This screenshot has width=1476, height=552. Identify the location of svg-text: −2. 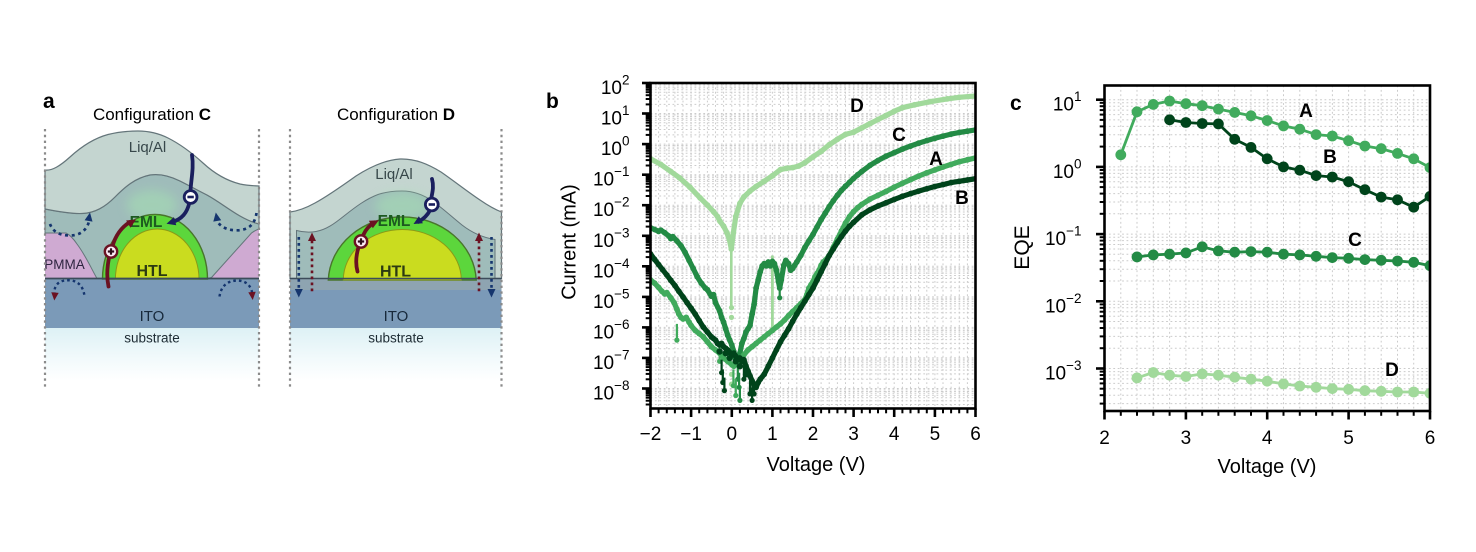
(651, 434).